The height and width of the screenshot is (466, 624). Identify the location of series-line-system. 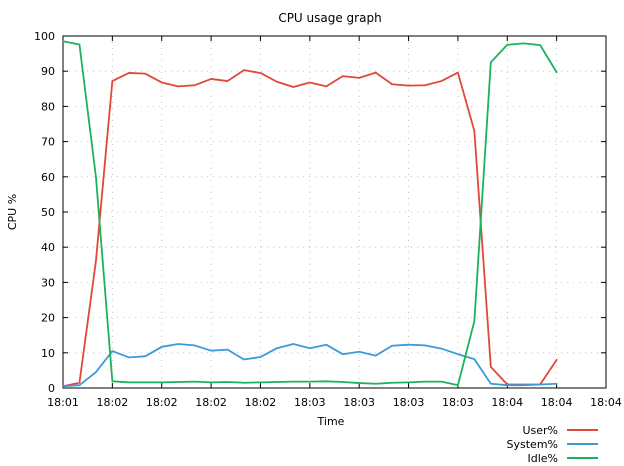
(310, 365).